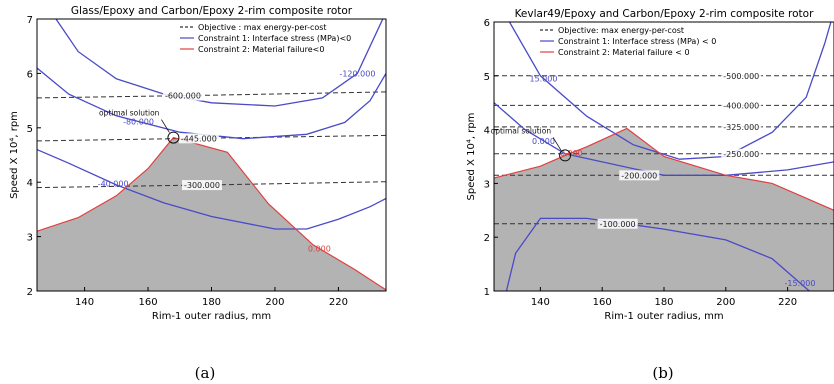 The image size is (834, 384). I want to click on objective-contour-label: -500.000, so click(741, 76).